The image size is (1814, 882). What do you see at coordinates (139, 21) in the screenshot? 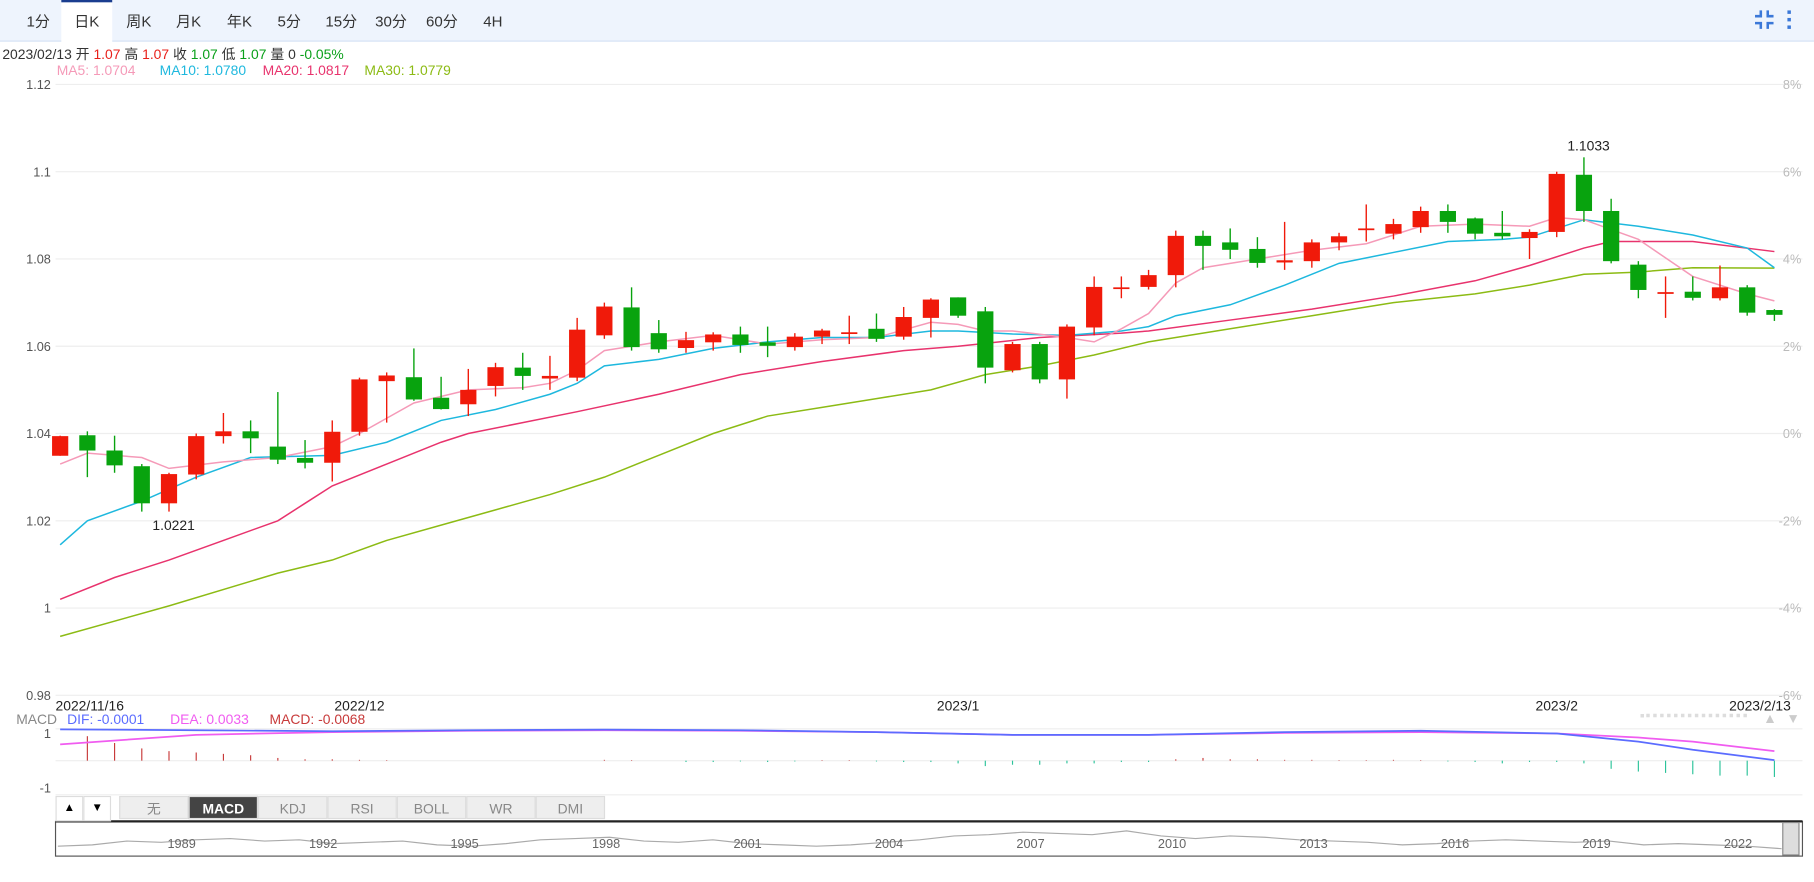
I see `period-tab-weekly: 周K` at bounding box center [139, 21].